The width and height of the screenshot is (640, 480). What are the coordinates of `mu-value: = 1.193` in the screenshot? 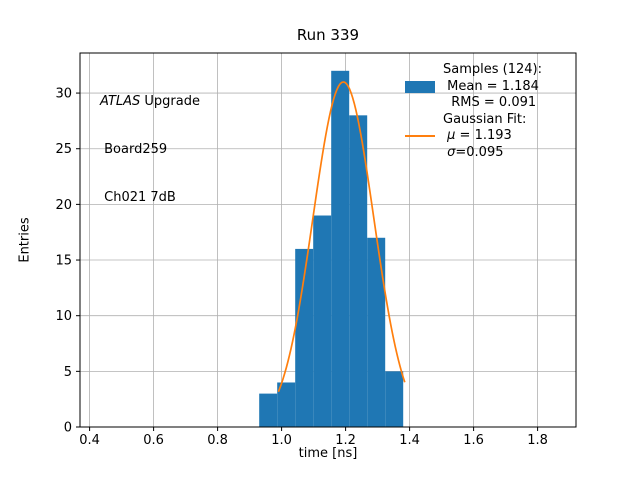 It's located at (483, 135).